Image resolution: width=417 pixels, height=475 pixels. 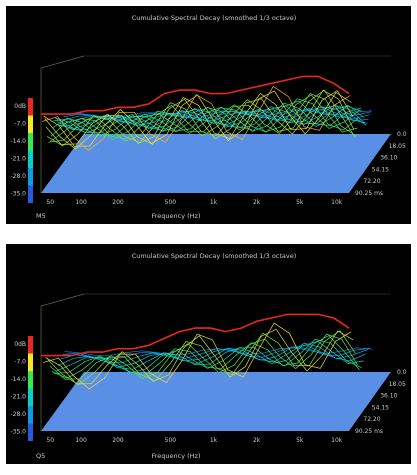 I want to click on panel-label: M5, so click(x=41, y=216).